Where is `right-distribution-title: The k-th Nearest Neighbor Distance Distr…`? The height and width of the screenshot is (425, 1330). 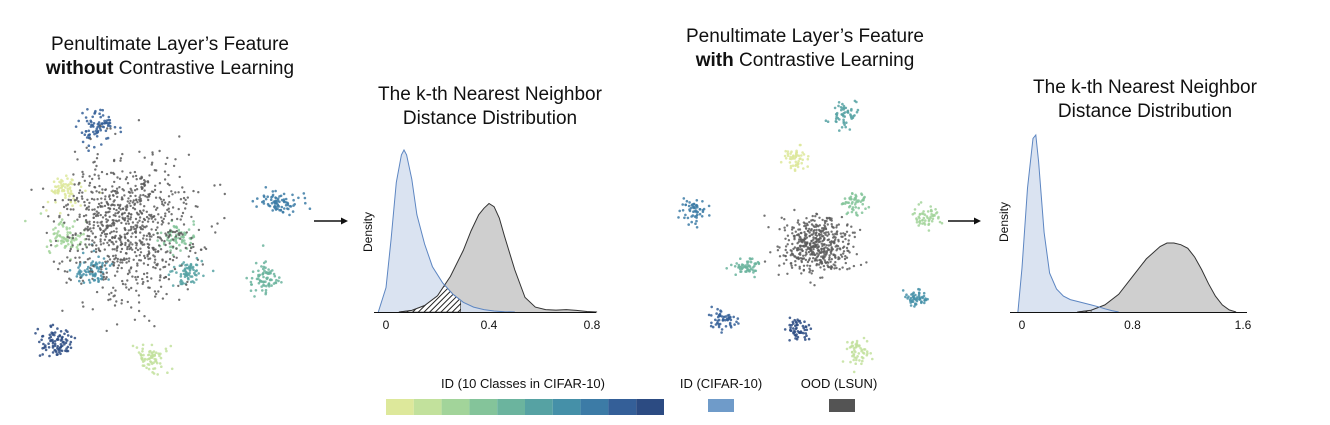
right-distribution-title: The k-th Nearest Neighbor Distance Distr… is located at coordinates (1145, 100).